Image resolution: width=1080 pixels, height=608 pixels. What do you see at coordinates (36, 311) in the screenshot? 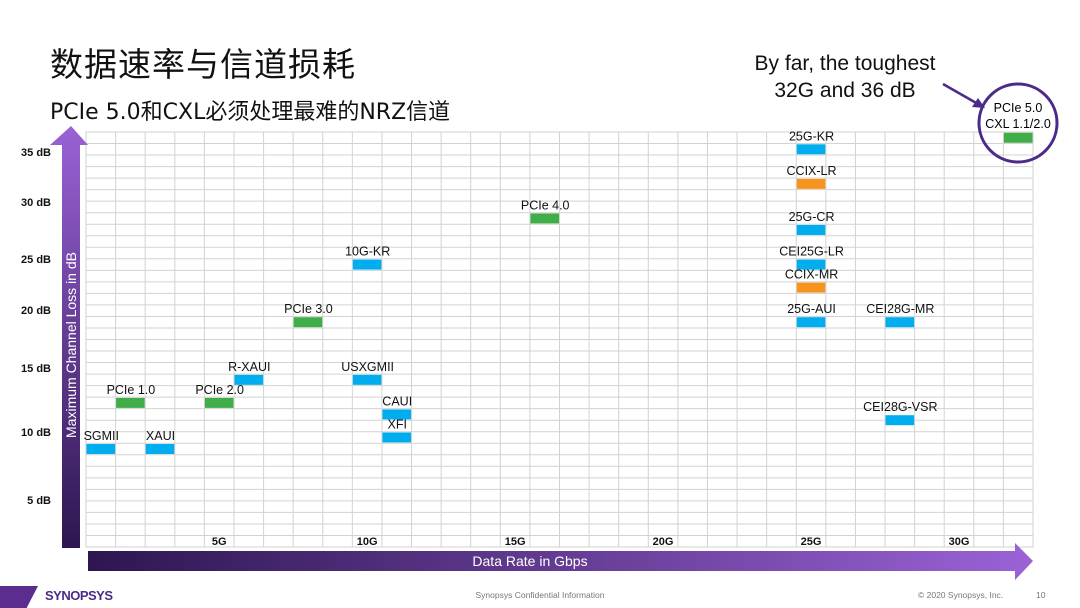
I see `y-tick-label: 20 dB` at bounding box center [36, 311].